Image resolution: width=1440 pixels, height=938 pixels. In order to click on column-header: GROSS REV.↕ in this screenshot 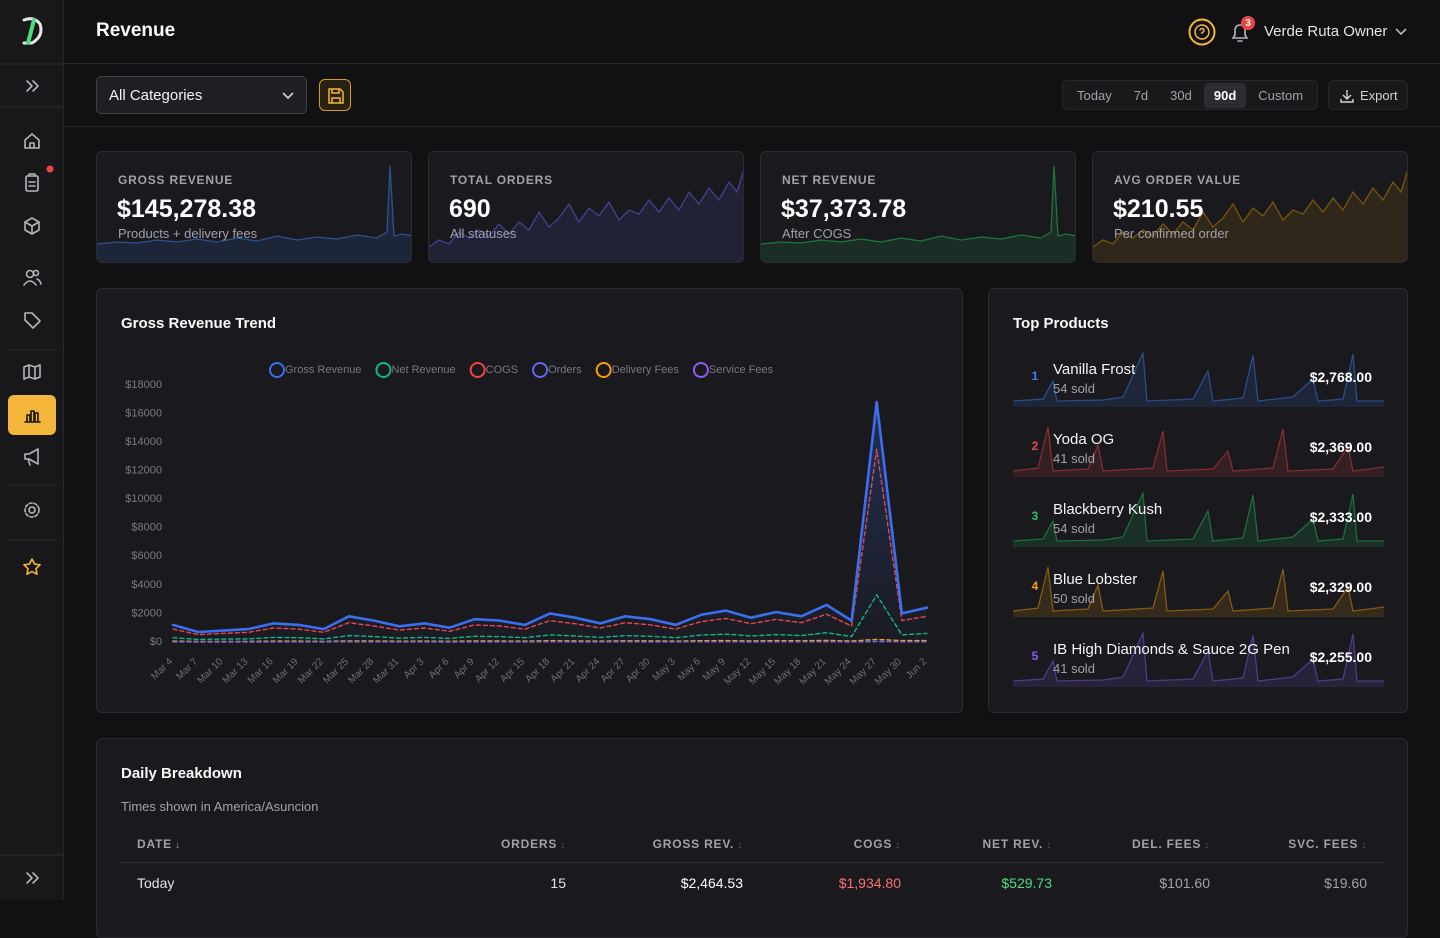, I will do `click(670, 847)`.